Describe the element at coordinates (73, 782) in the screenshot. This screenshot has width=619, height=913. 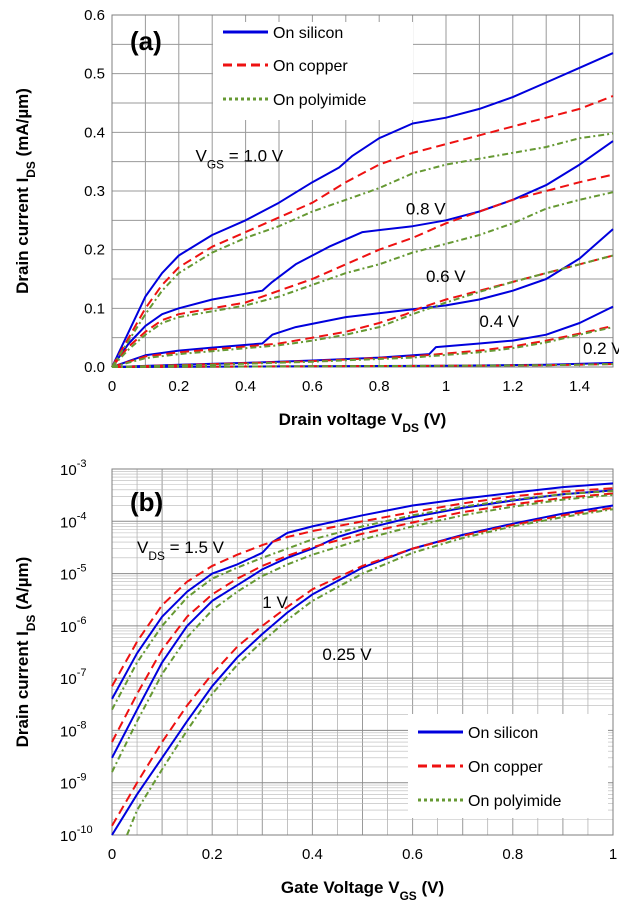
I see `y-tick-label: 10⁻⁹` at that location.